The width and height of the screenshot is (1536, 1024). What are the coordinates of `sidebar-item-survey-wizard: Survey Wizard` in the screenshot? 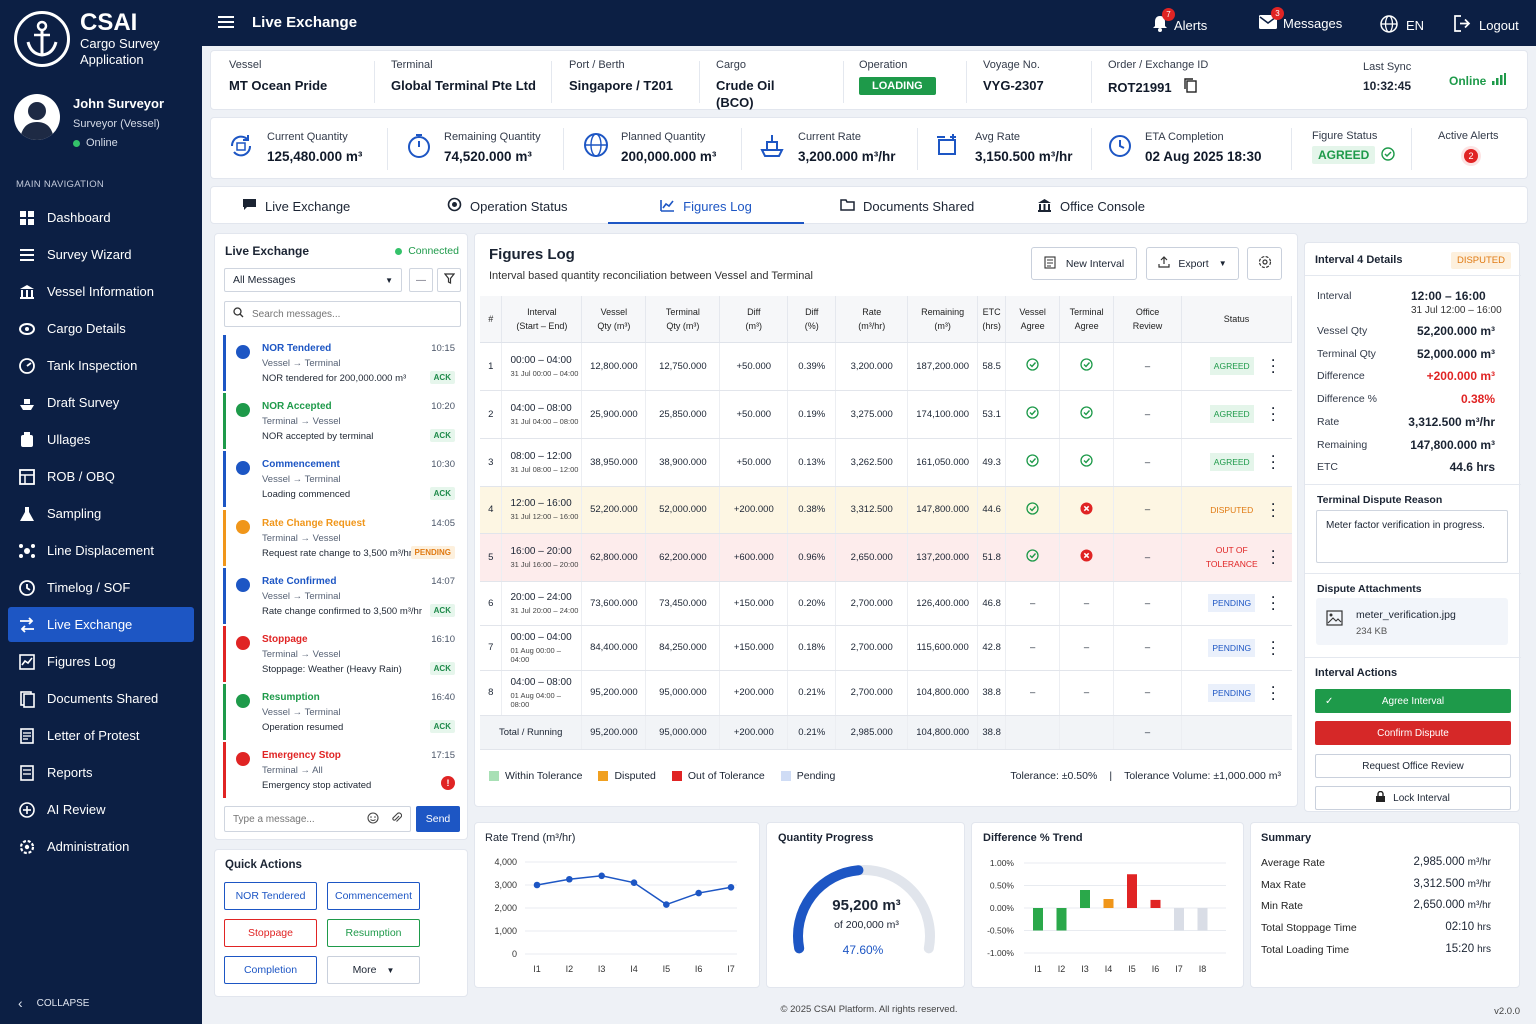 It's located at (101, 254).